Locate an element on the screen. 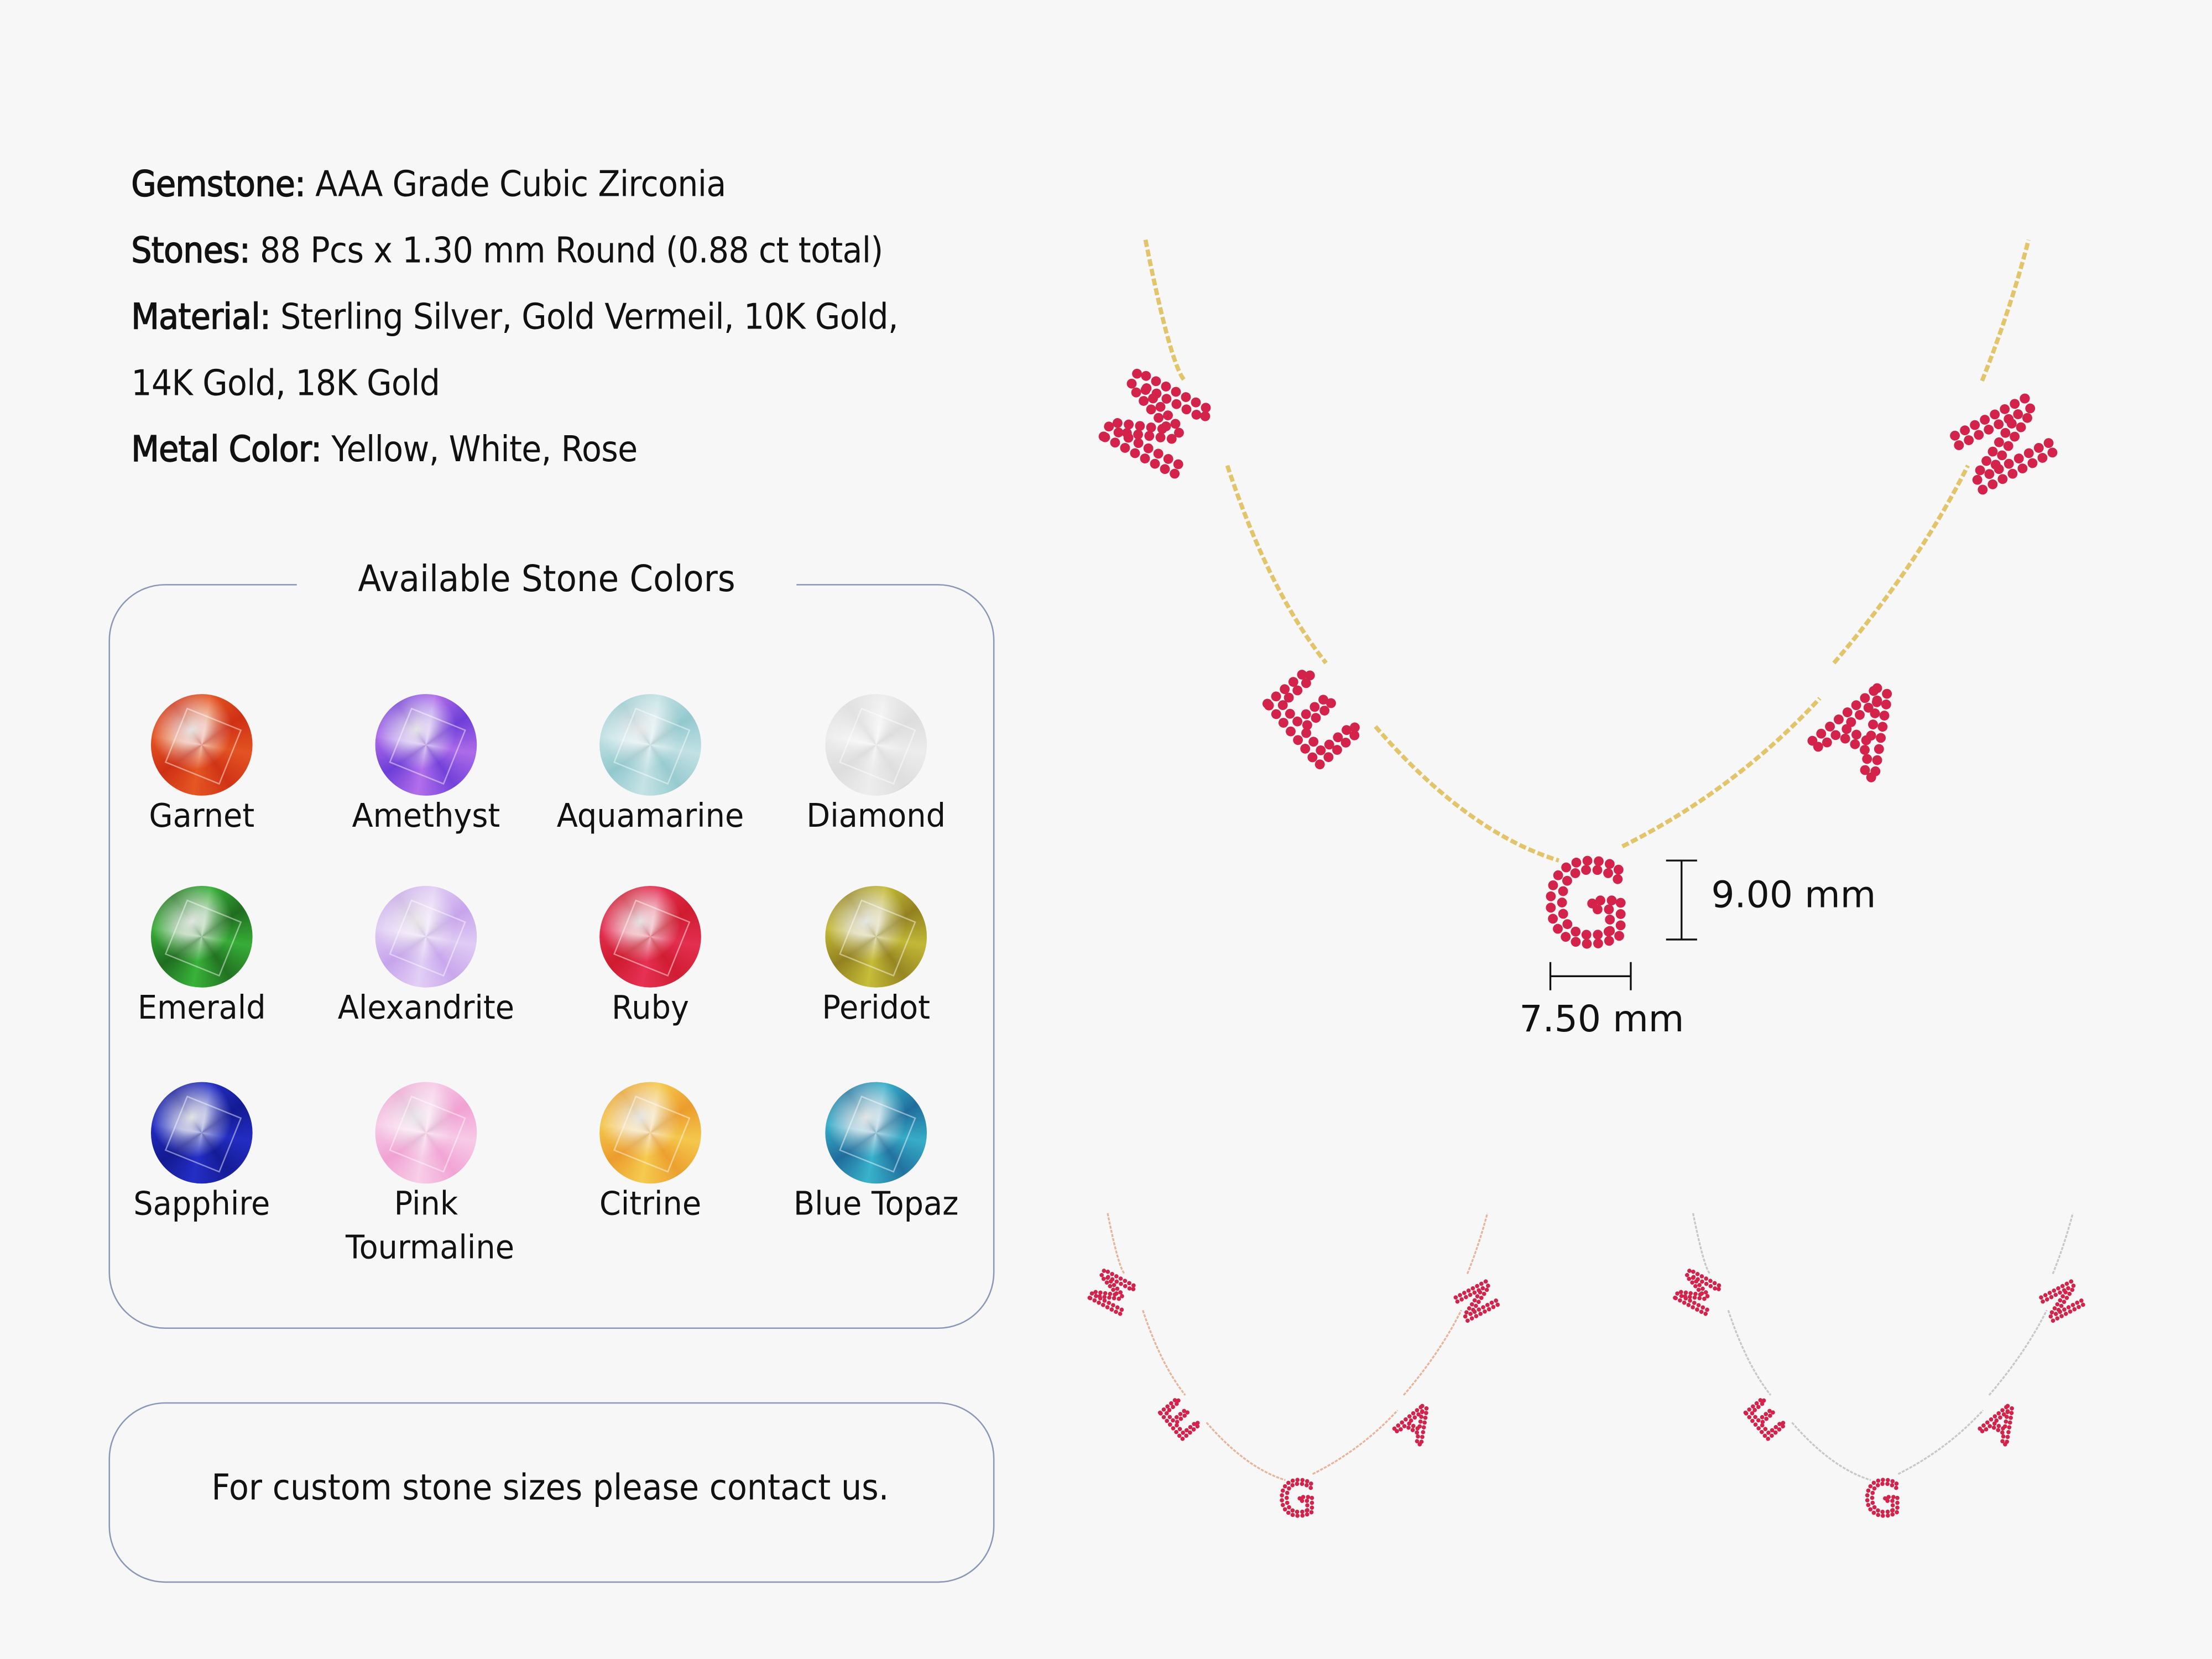 The width and height of the screenshot is (2212, 1659). gem-swatch-alexandrite is located at coordinates (426, 937).